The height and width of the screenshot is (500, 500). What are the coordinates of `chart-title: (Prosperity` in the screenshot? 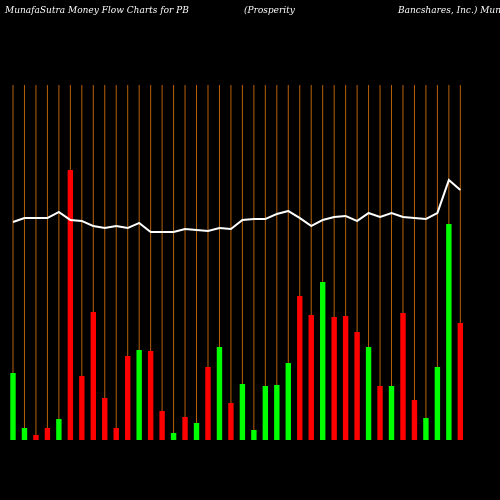 It's located at (270, 10).